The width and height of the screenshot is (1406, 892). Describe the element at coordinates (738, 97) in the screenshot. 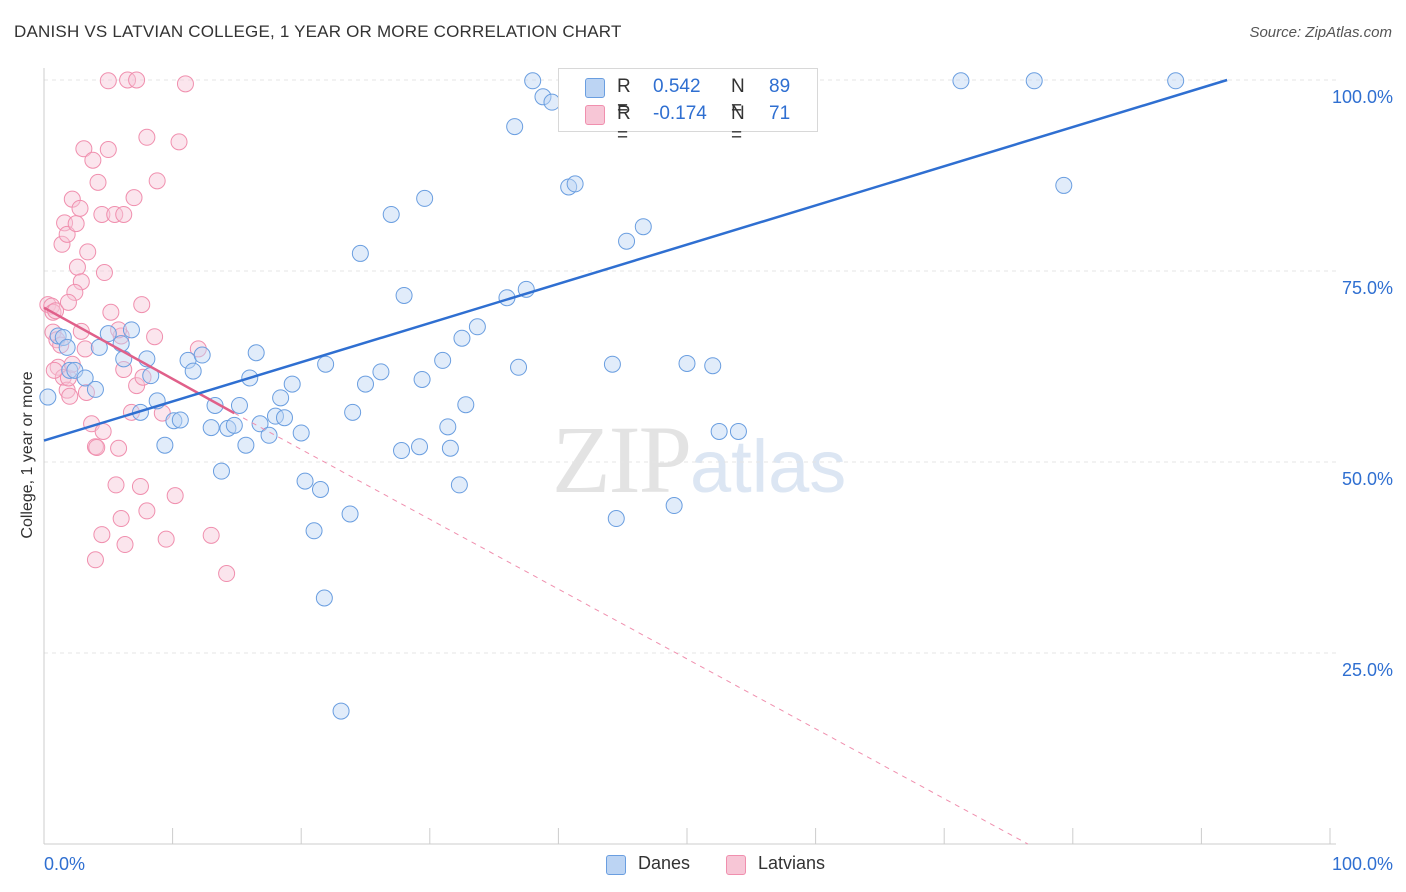

I see `n-label: N =` at that location.